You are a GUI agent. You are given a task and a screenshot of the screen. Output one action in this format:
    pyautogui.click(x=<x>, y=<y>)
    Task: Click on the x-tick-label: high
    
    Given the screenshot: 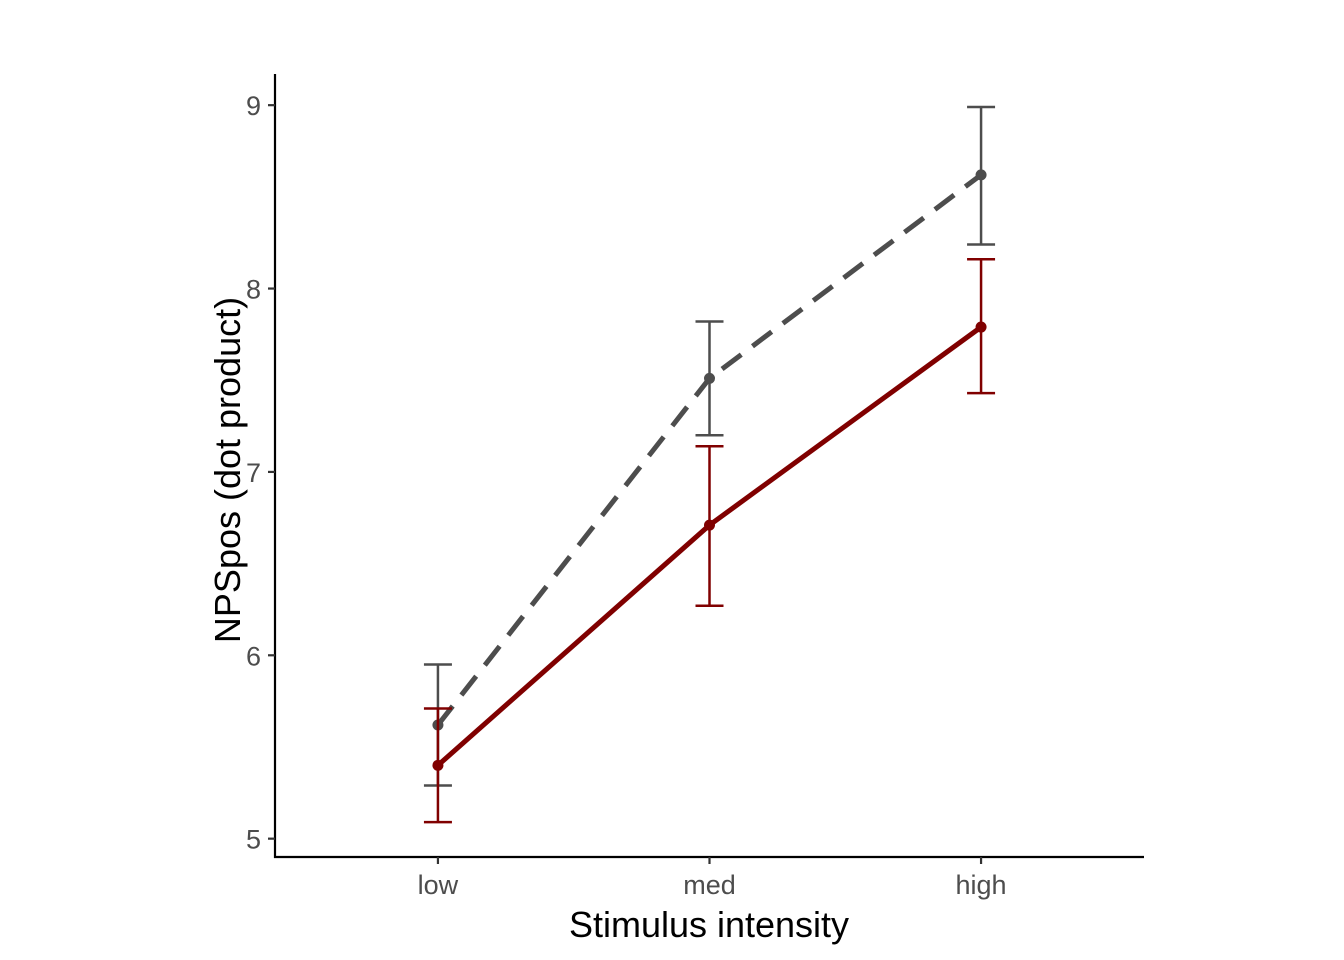 What is the action you would take?
    pyautogui.click(x=981, y=885)
    